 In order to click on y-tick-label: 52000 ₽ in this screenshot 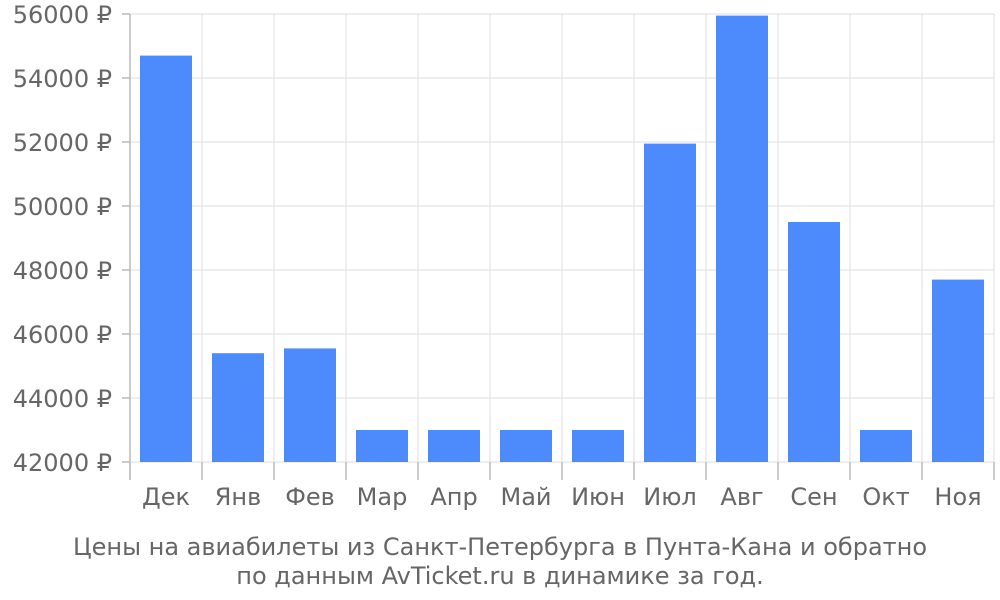, I will do `click(62, 143)`.